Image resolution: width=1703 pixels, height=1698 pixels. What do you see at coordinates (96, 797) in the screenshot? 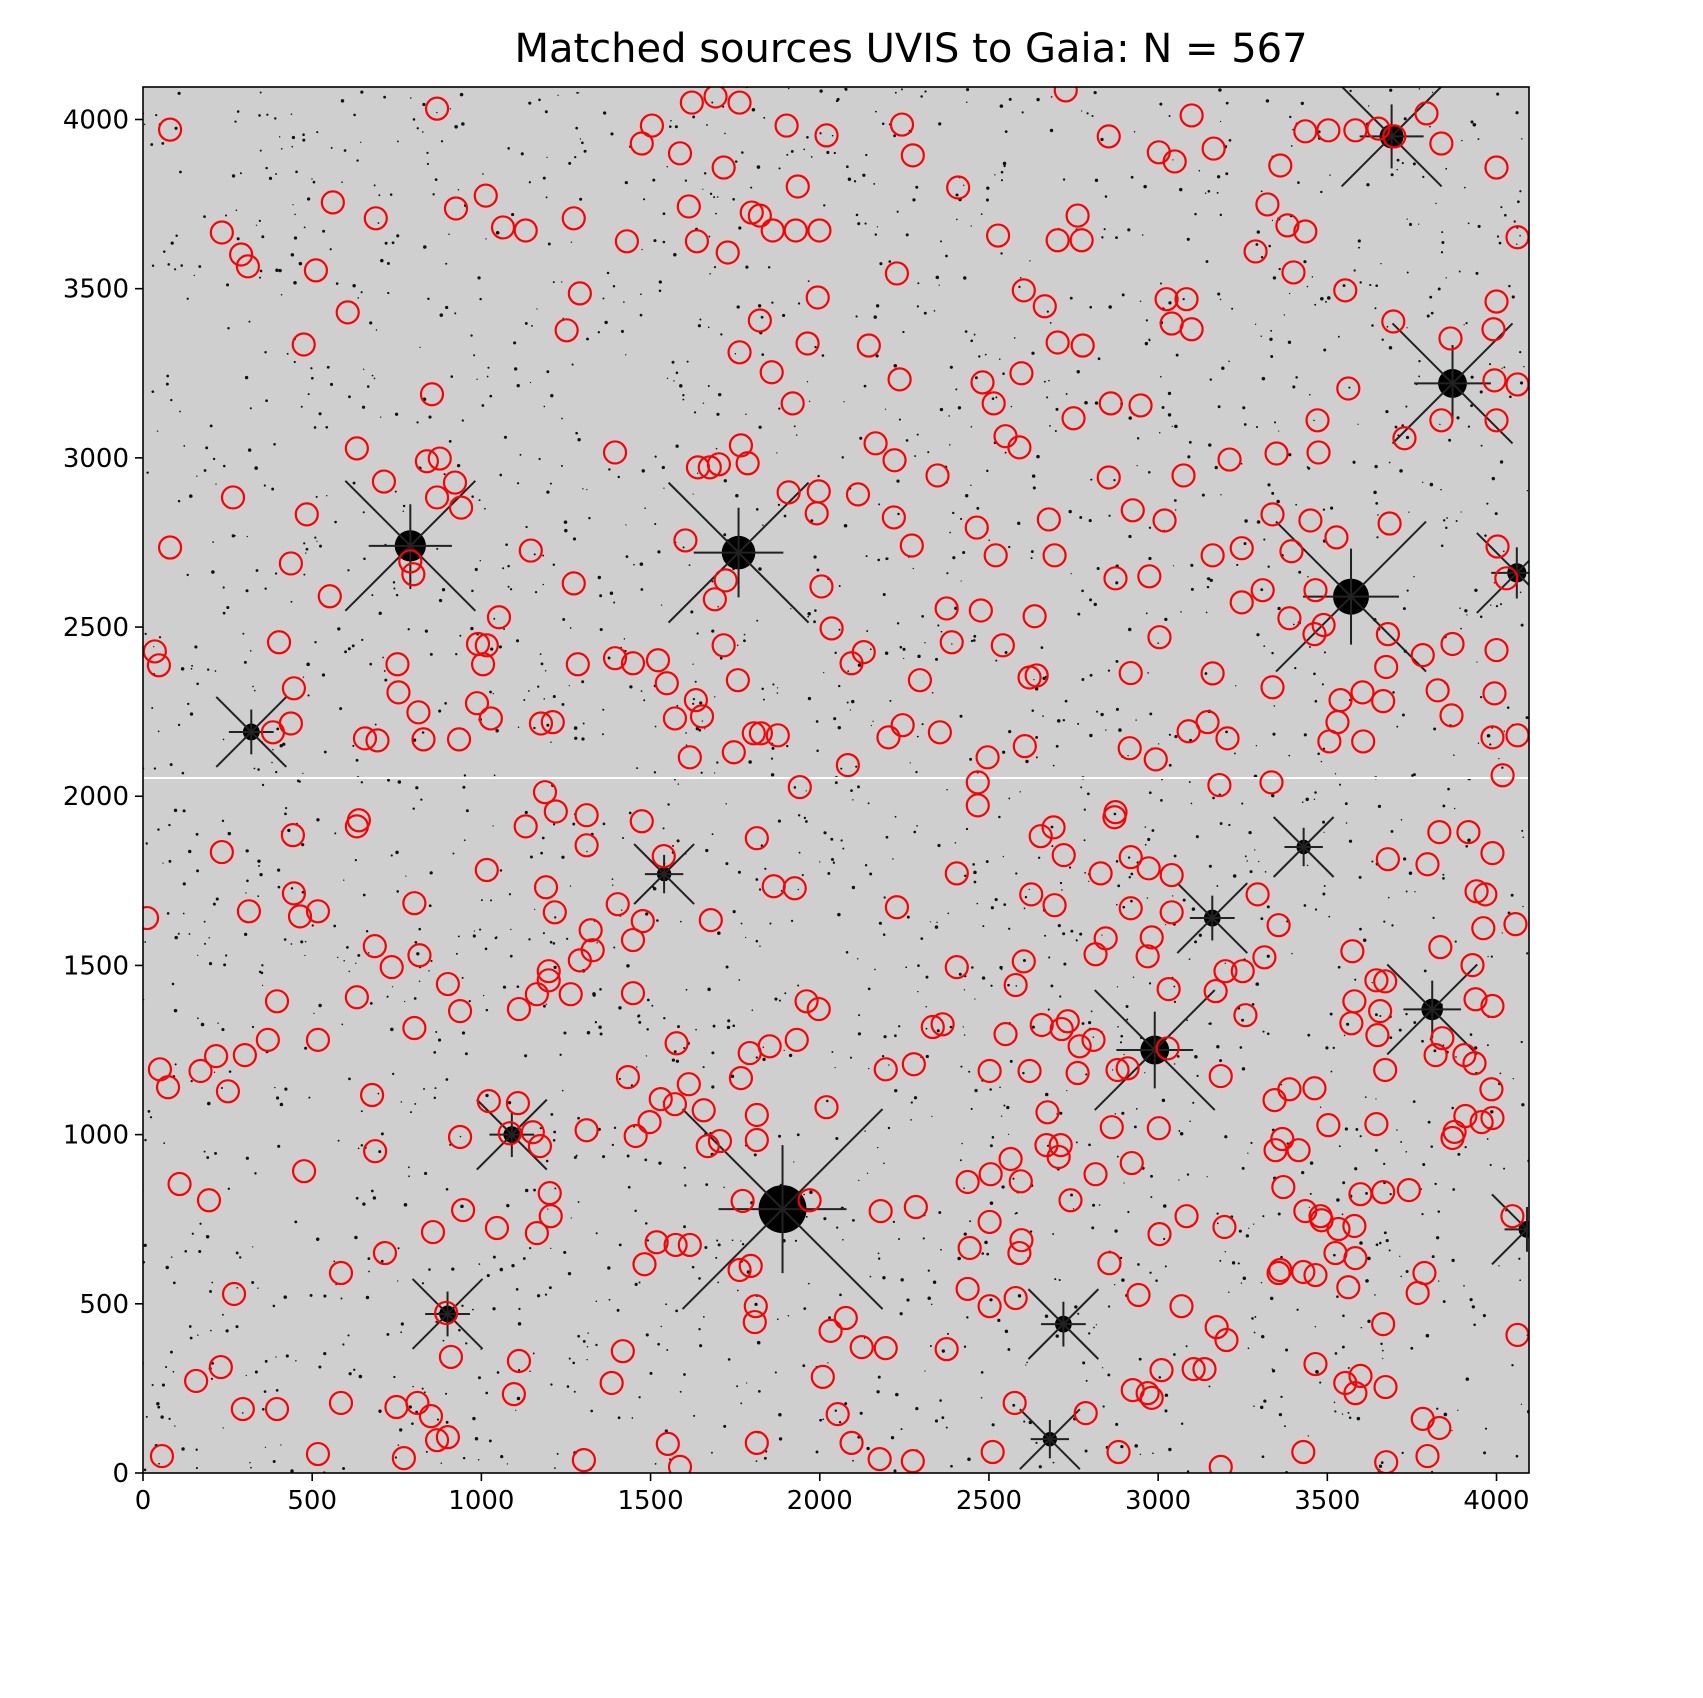
I see `y-tick-label: 2000` at bounding box center [96, 797].